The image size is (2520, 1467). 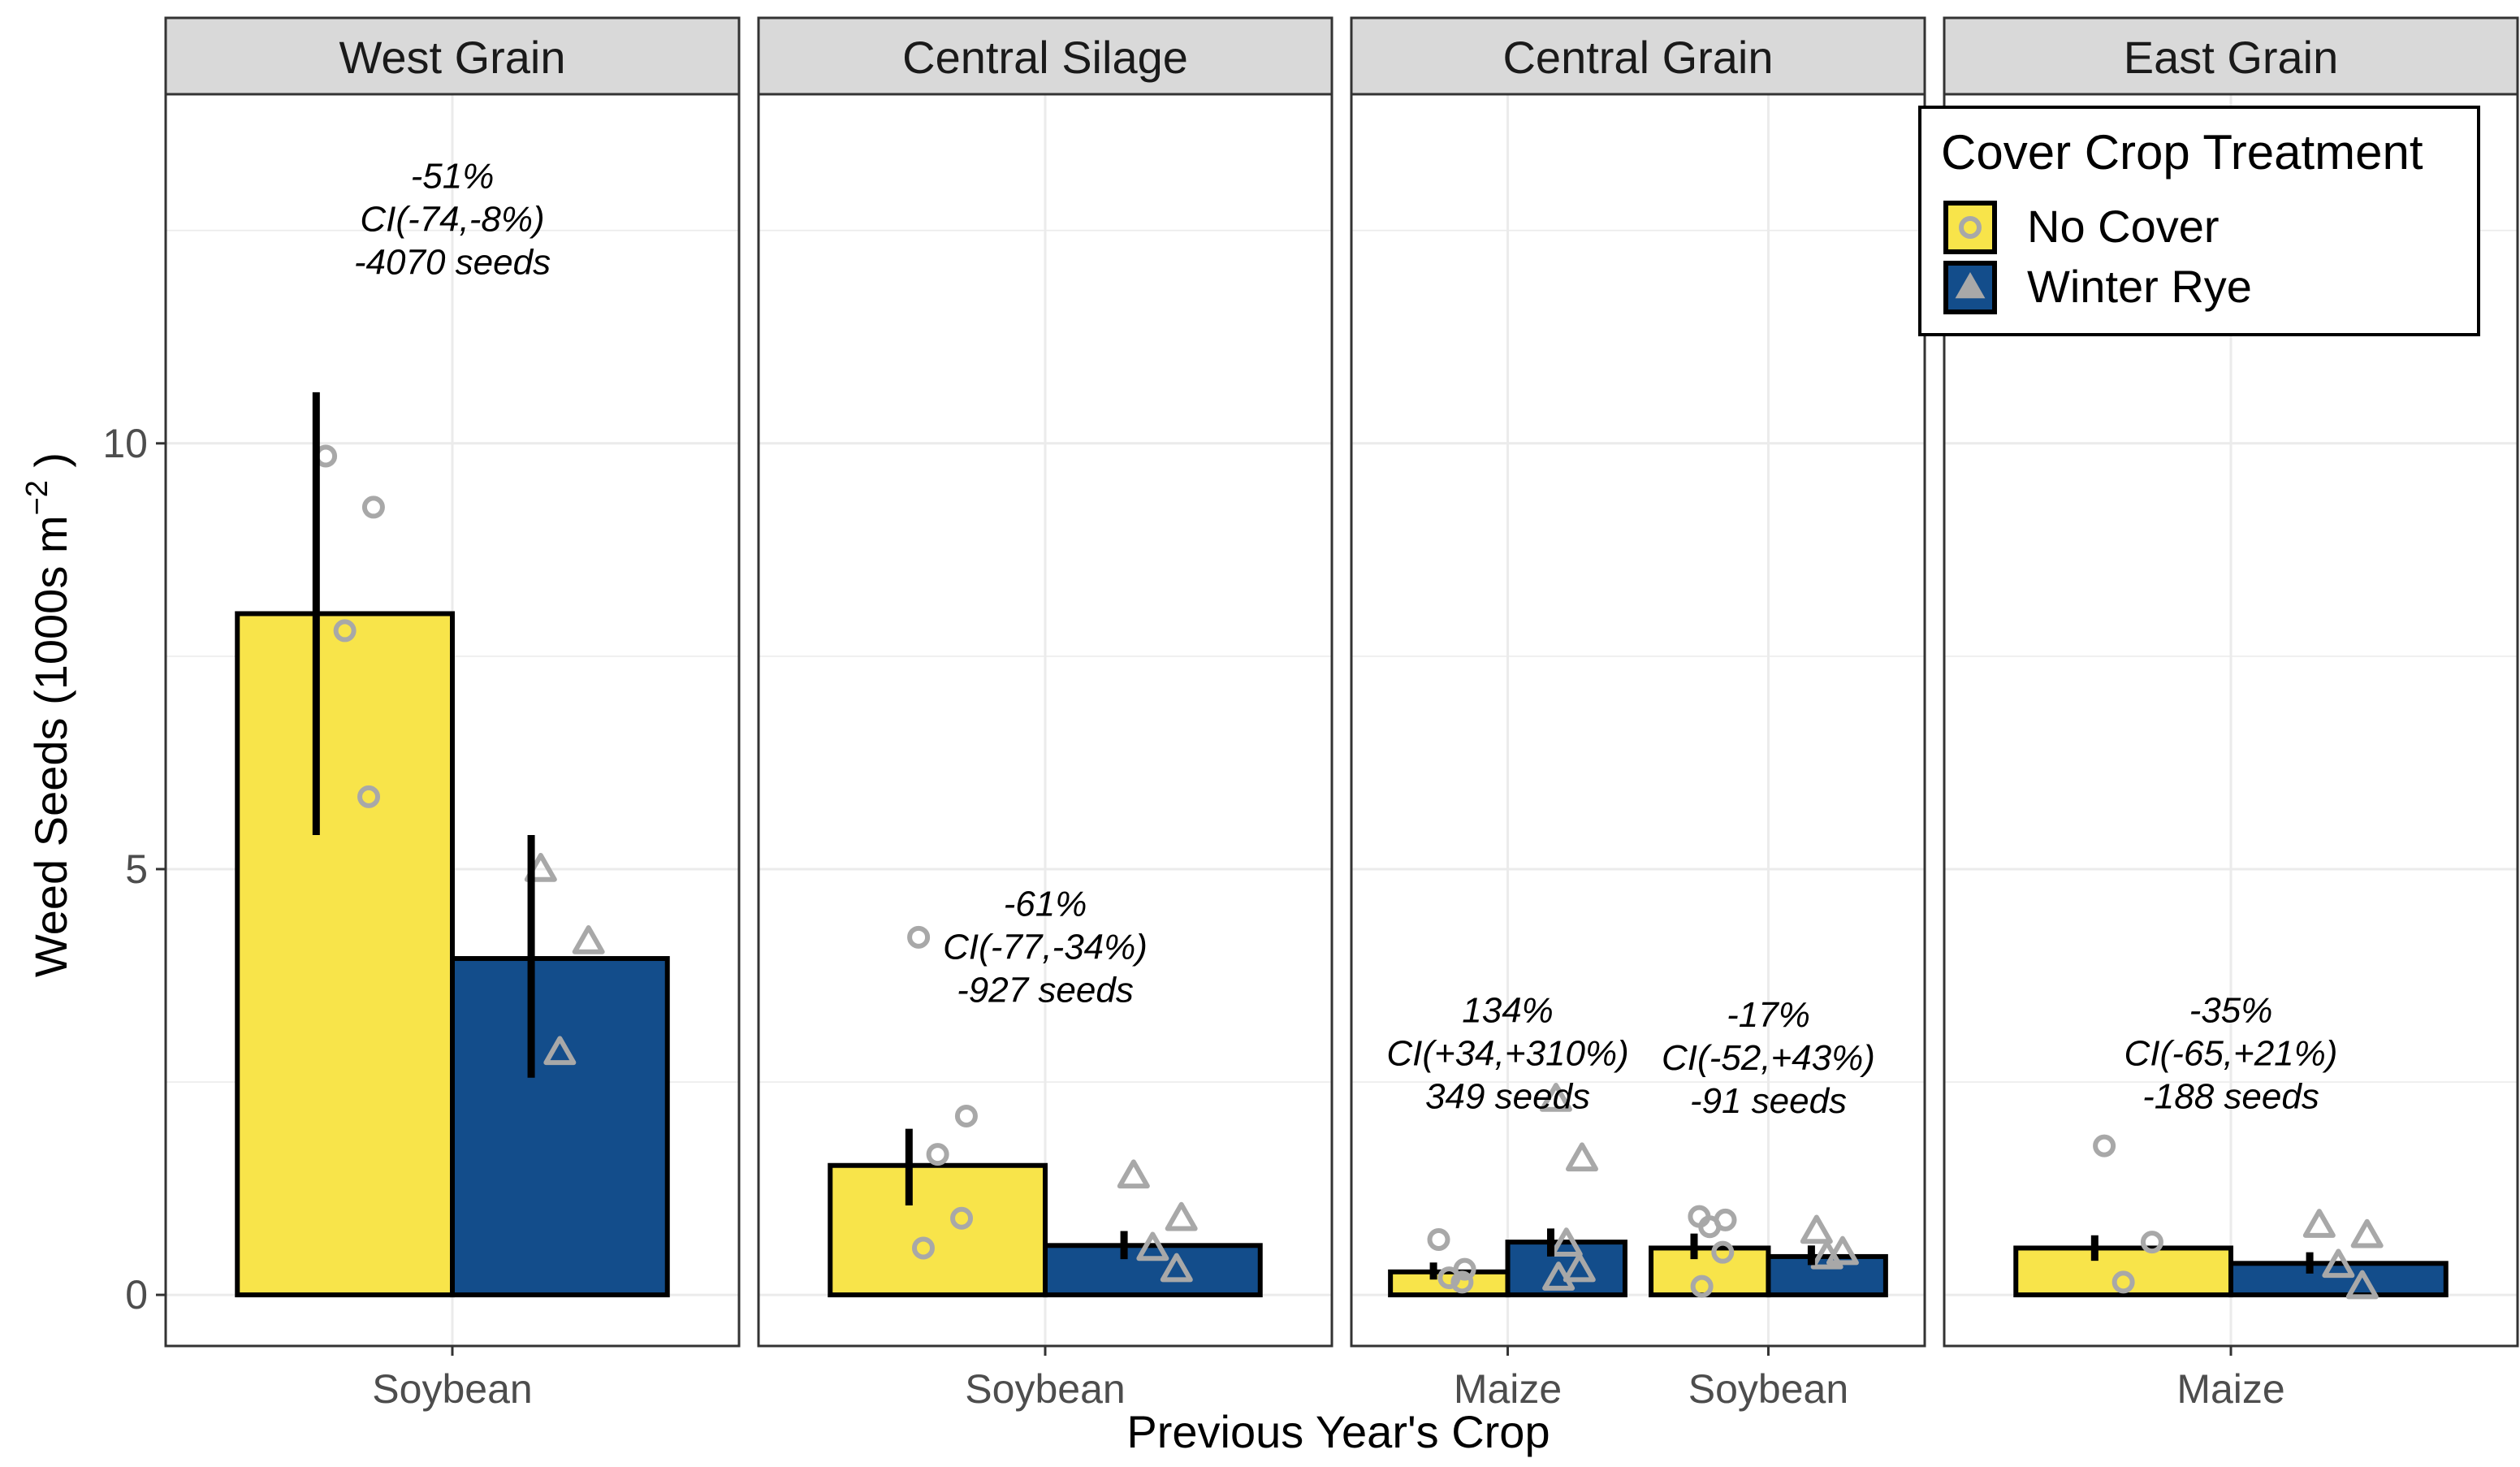 I want to click on annotation-text: -17%, so click(x=1768, y=1015).